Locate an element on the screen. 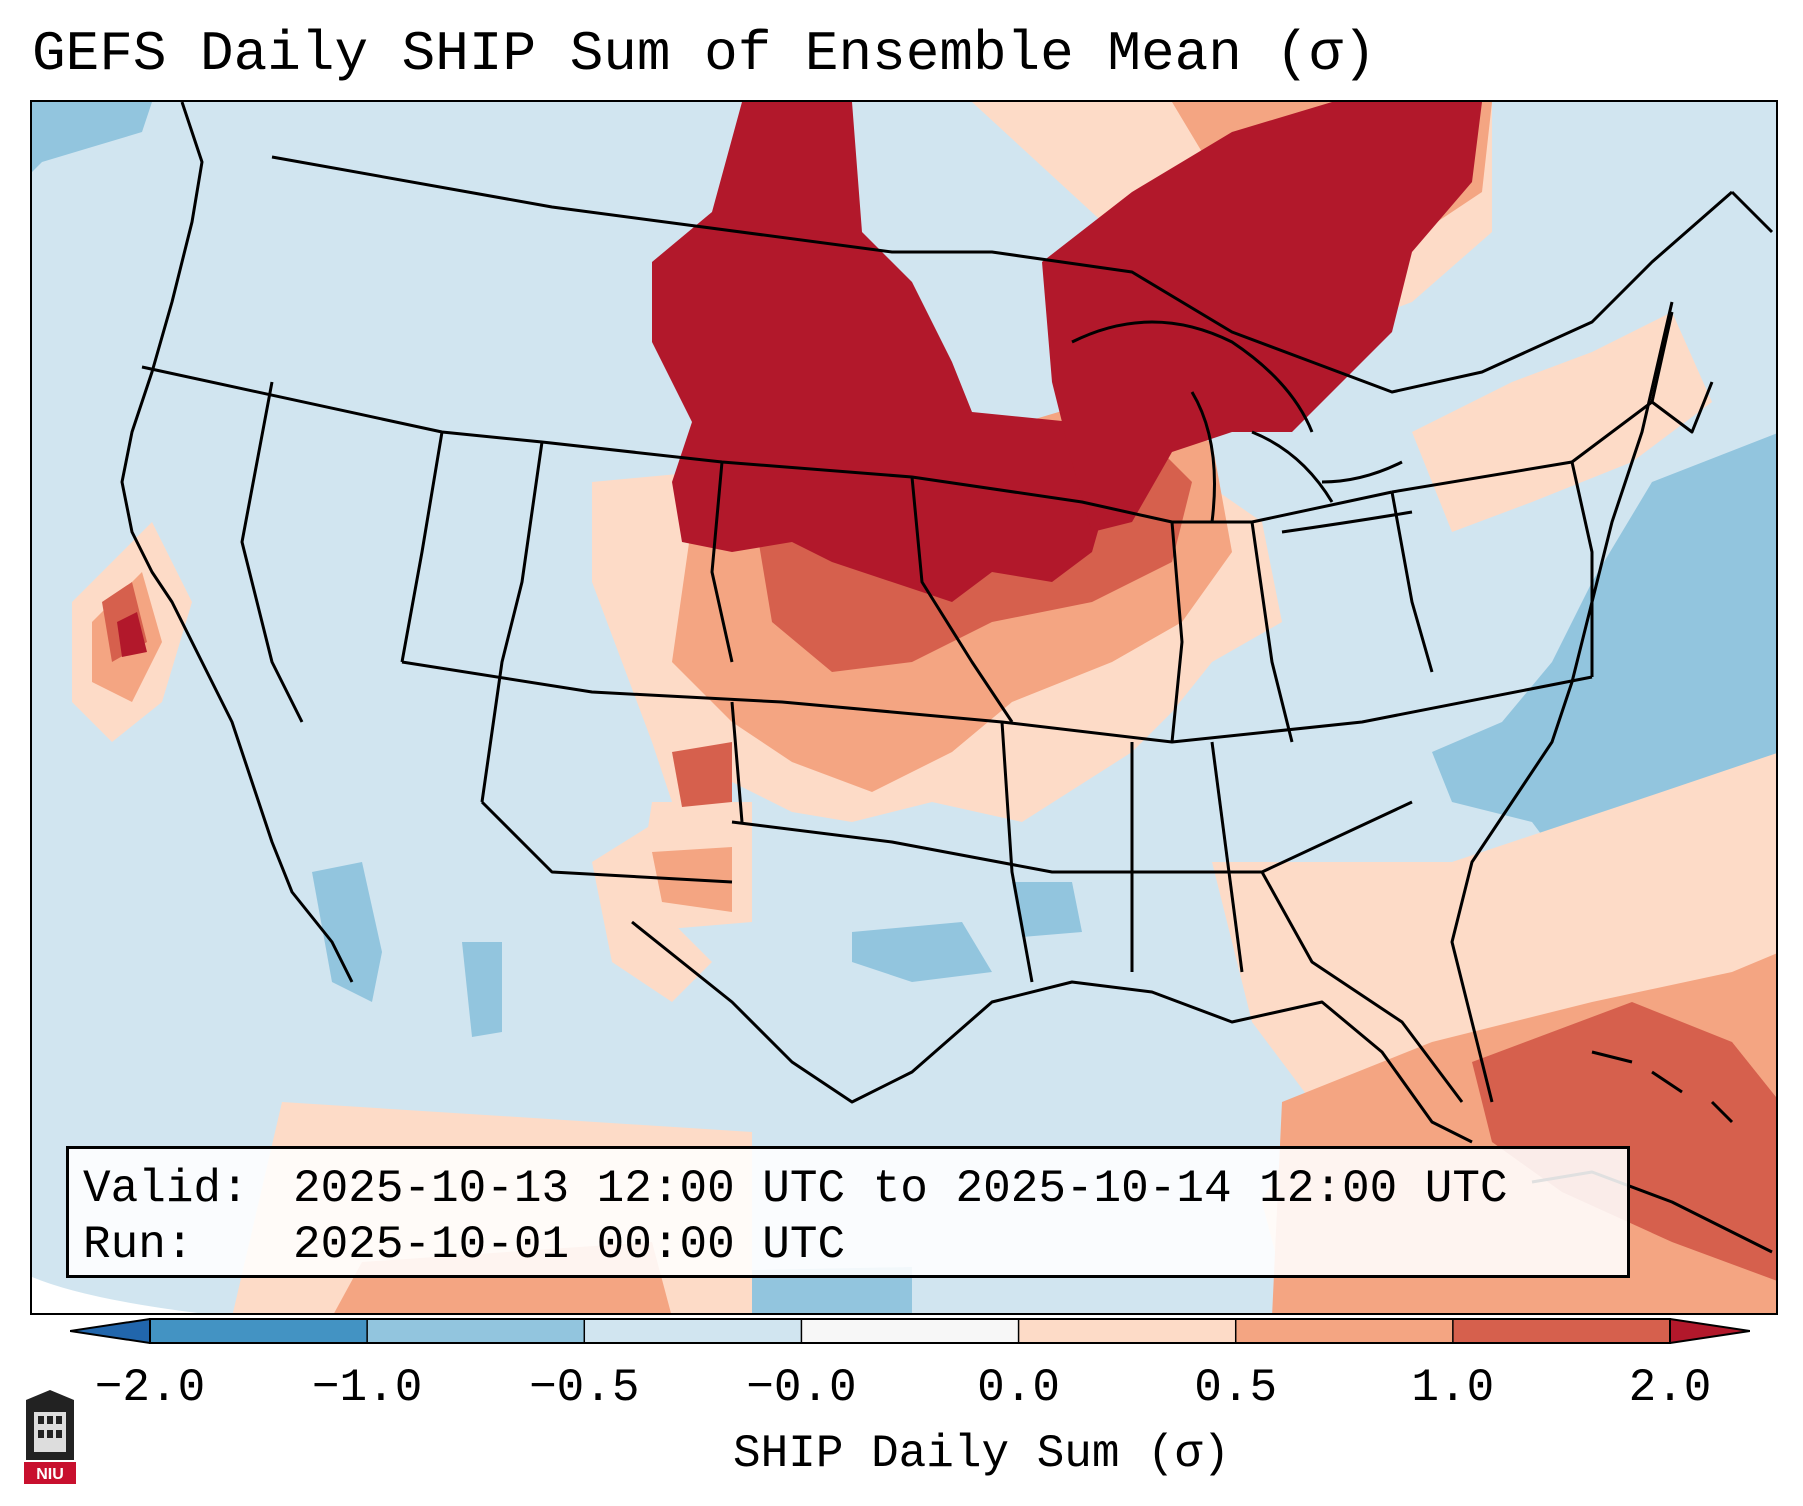  colorbar-tick-label: 1.0 is located at coordinates (1453, 1388).